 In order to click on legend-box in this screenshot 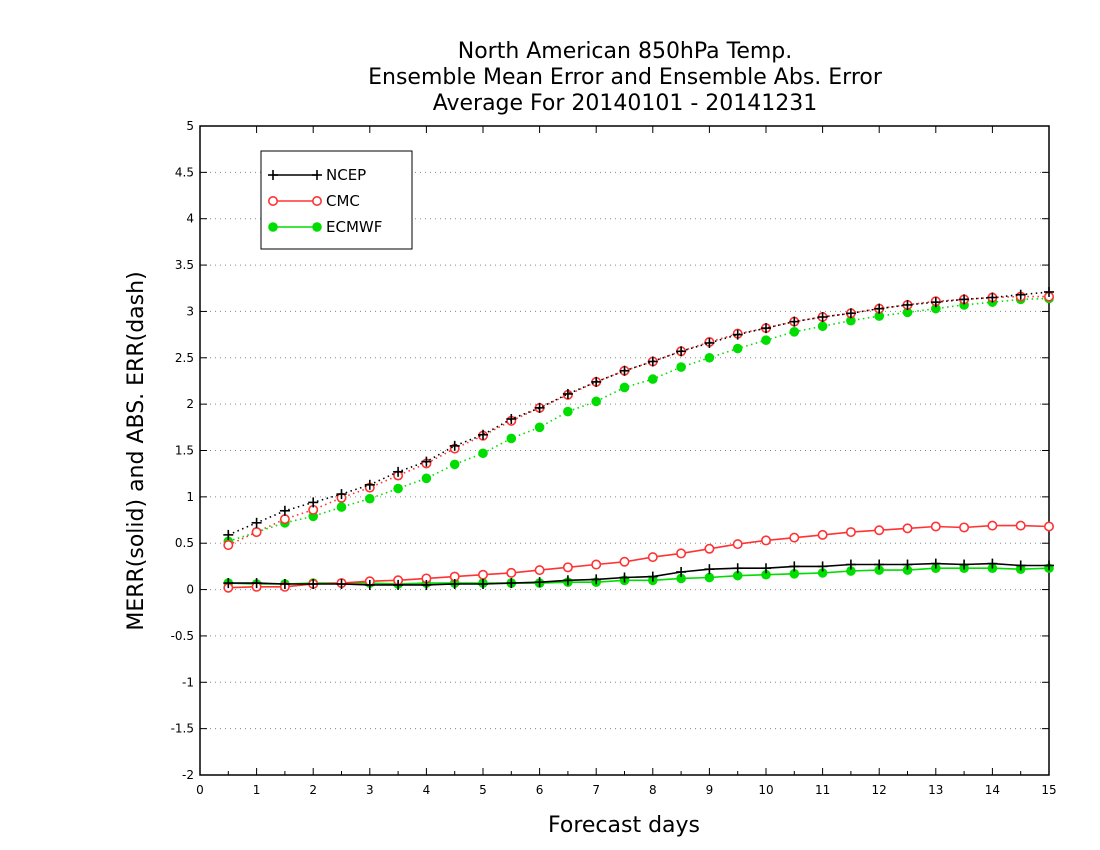, I will do `click(336, 200)`.